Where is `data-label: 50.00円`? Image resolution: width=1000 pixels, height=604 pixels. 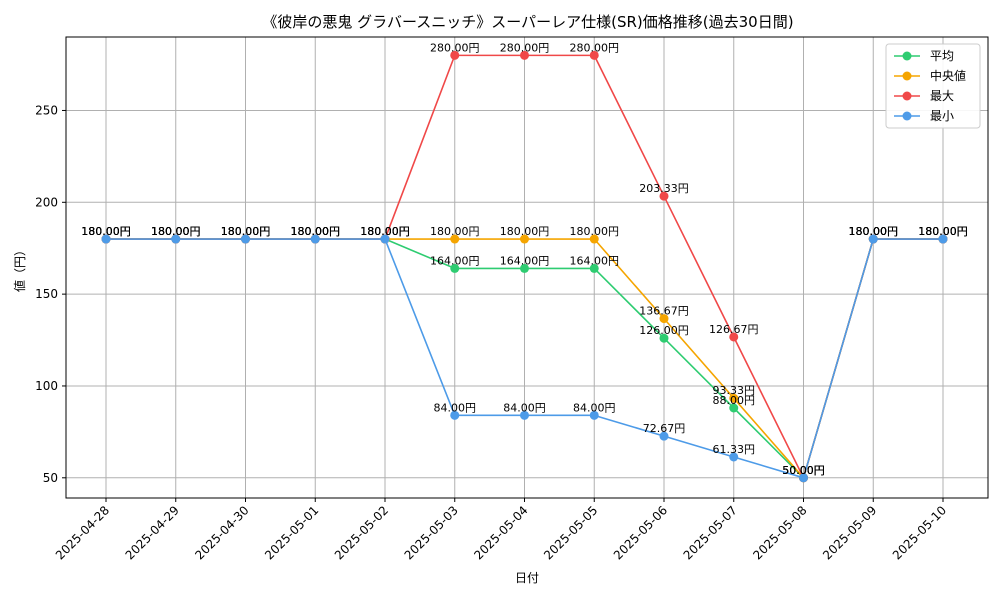
data-label: 50.00円 is located at coordinates (803, 470).